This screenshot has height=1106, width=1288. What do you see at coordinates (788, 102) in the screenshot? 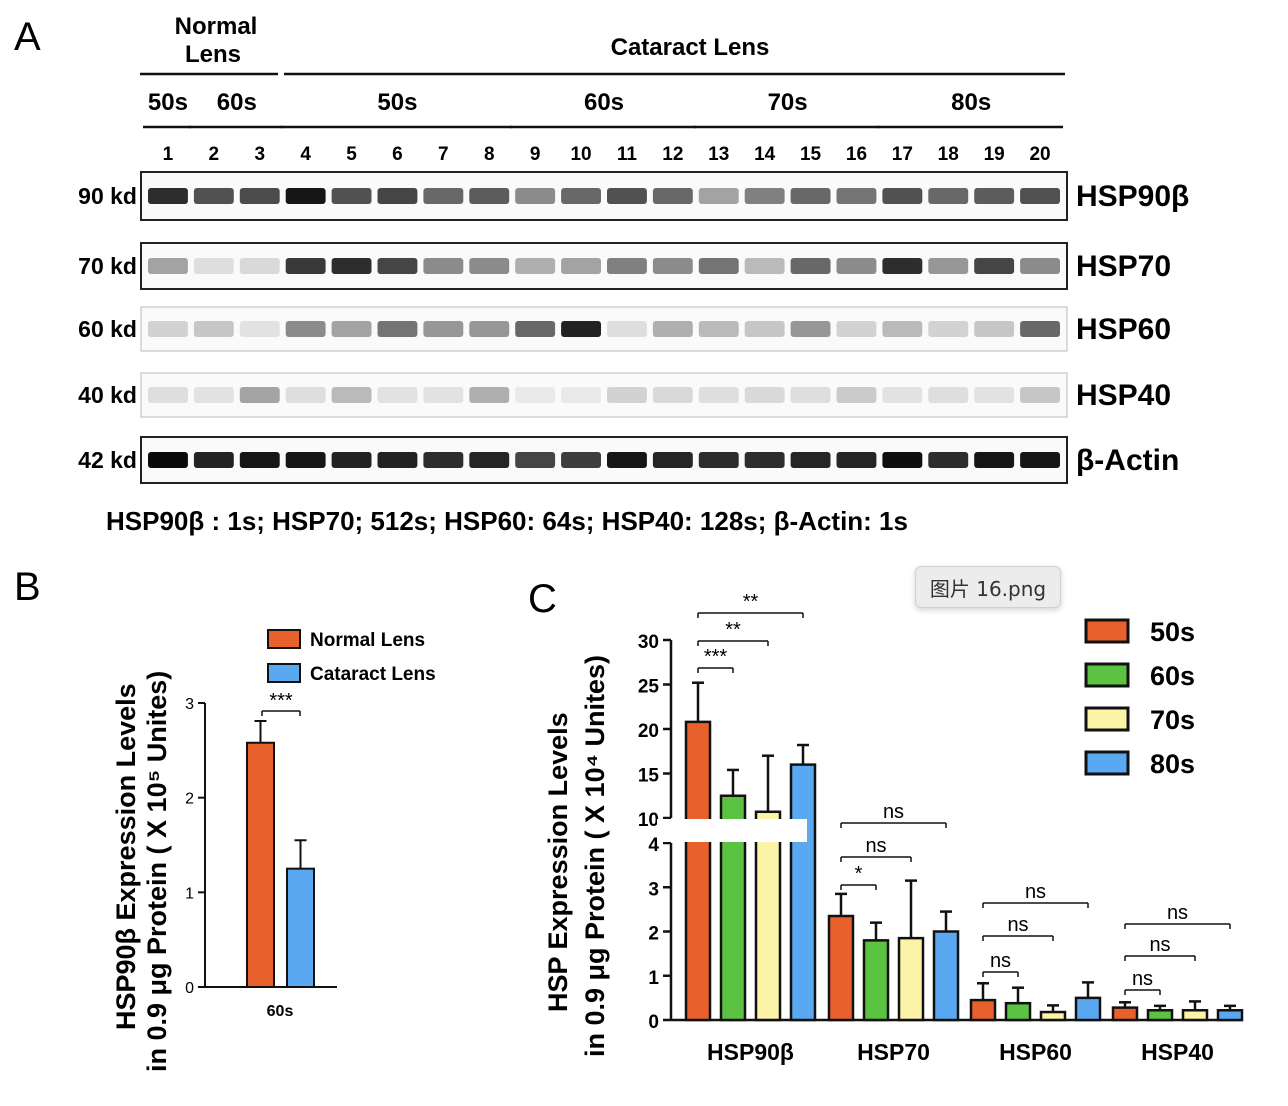
I see `age-header-4: 70s` at bounding box center [788, 102].